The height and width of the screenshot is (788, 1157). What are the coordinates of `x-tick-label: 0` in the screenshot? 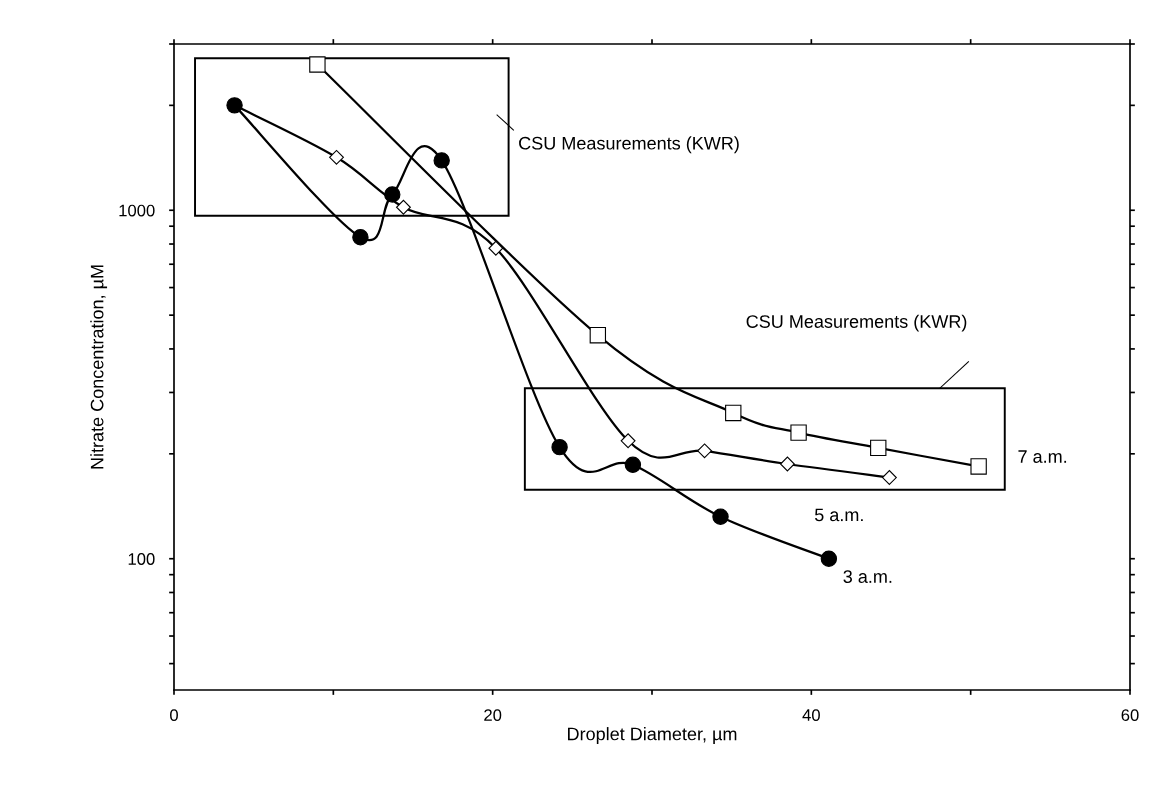 It's located at (174, 715).